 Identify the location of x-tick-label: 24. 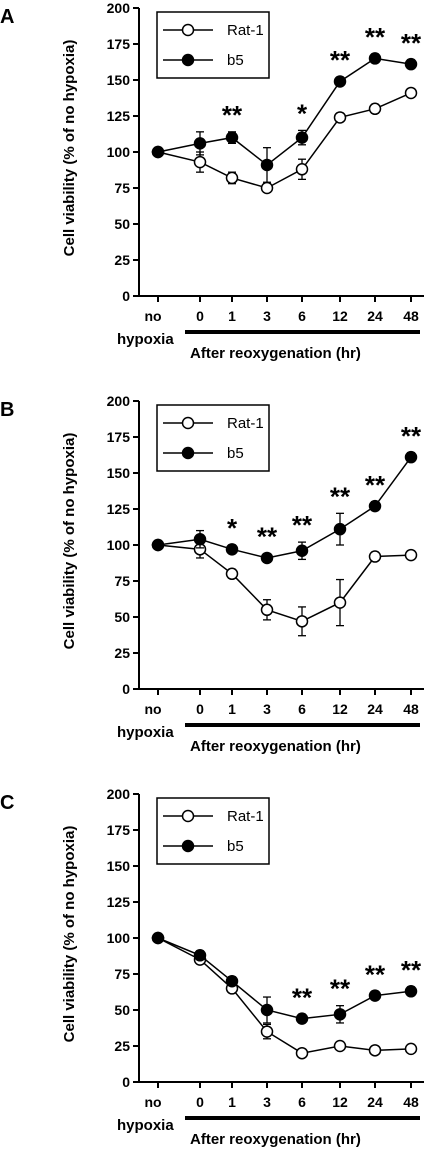
(375, 709).